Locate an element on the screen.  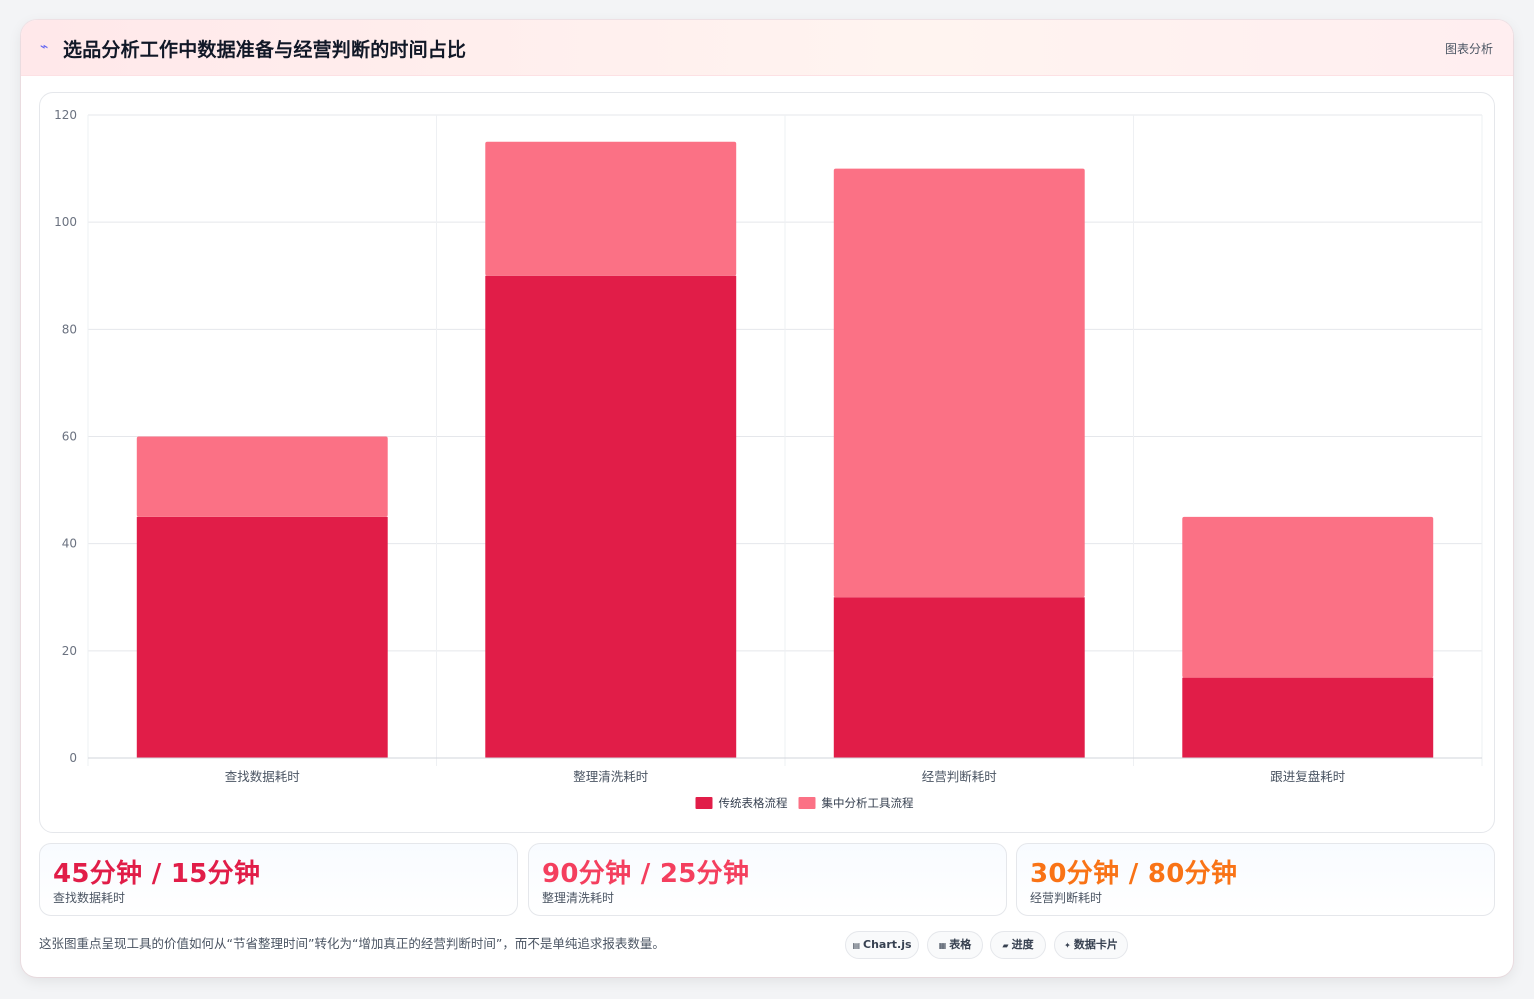
progress-icon: ▰ is located at coordinates (1005, 945).